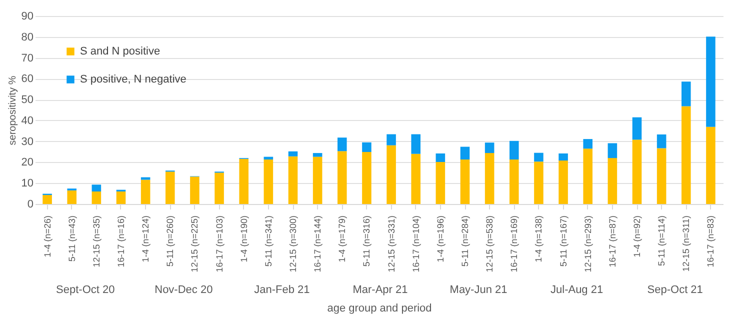  Describe the element at coordinates (27, 79) in the screenshot. I see `y-tick-label: 60` at that location.